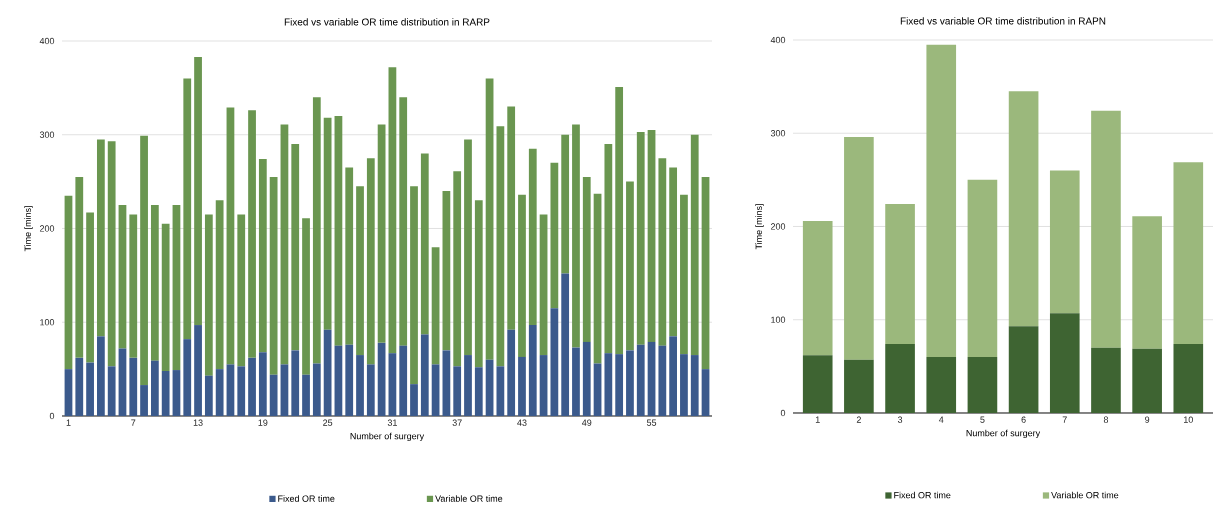 The image size is (1224, 507). What do you see at coordinates (263, 422) in the screenshot?
I see `x-tick-label: 19` at bounding box center [263, 422].